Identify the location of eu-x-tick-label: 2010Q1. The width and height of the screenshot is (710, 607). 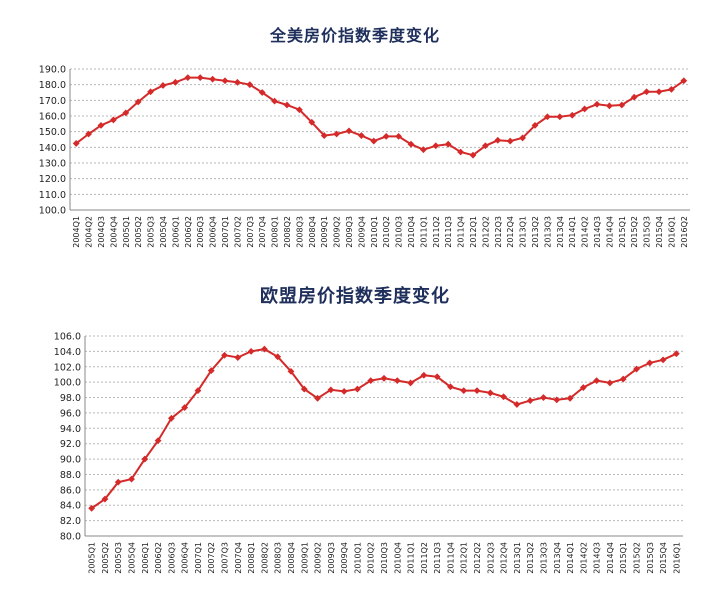
(357, 558).